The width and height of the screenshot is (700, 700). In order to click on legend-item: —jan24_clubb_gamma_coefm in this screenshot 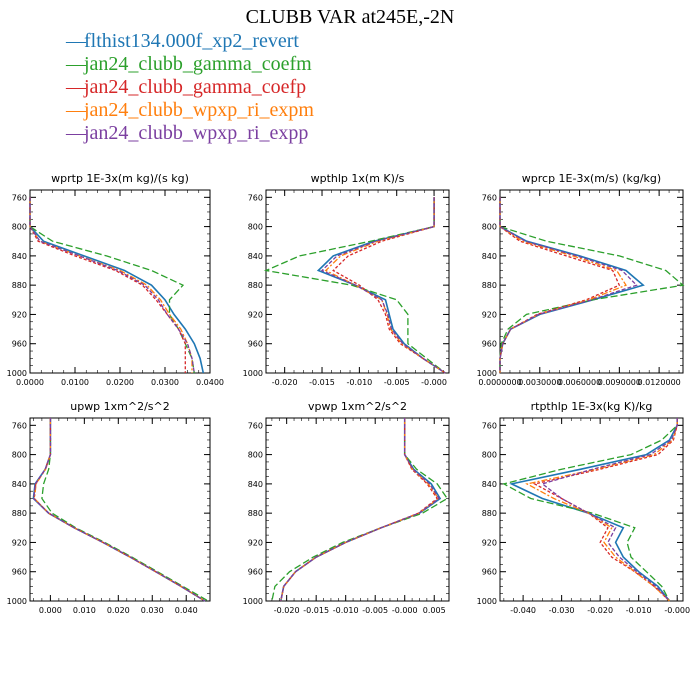, I will do `click(190, 64)`.